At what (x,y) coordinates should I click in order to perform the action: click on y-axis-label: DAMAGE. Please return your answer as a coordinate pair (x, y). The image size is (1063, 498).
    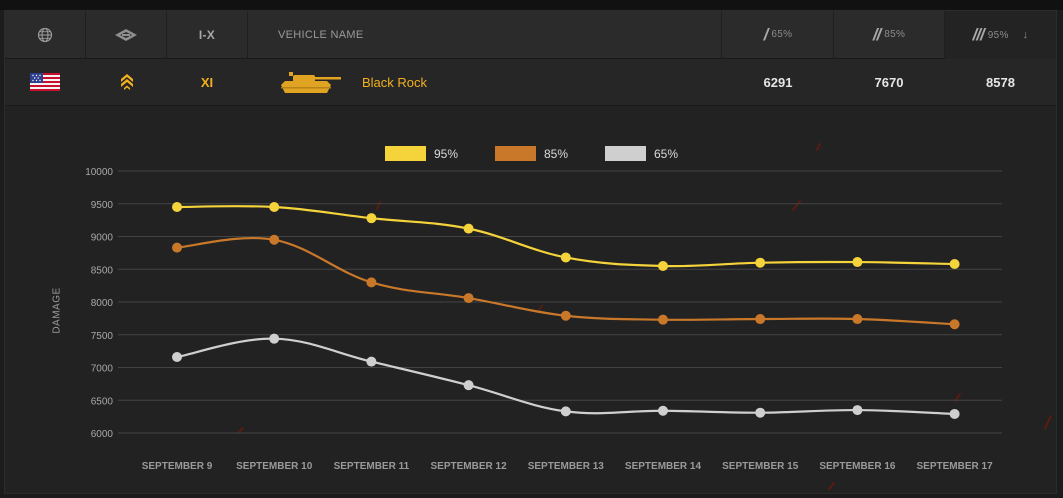
    Looking at the image, I should click on (57, 310).